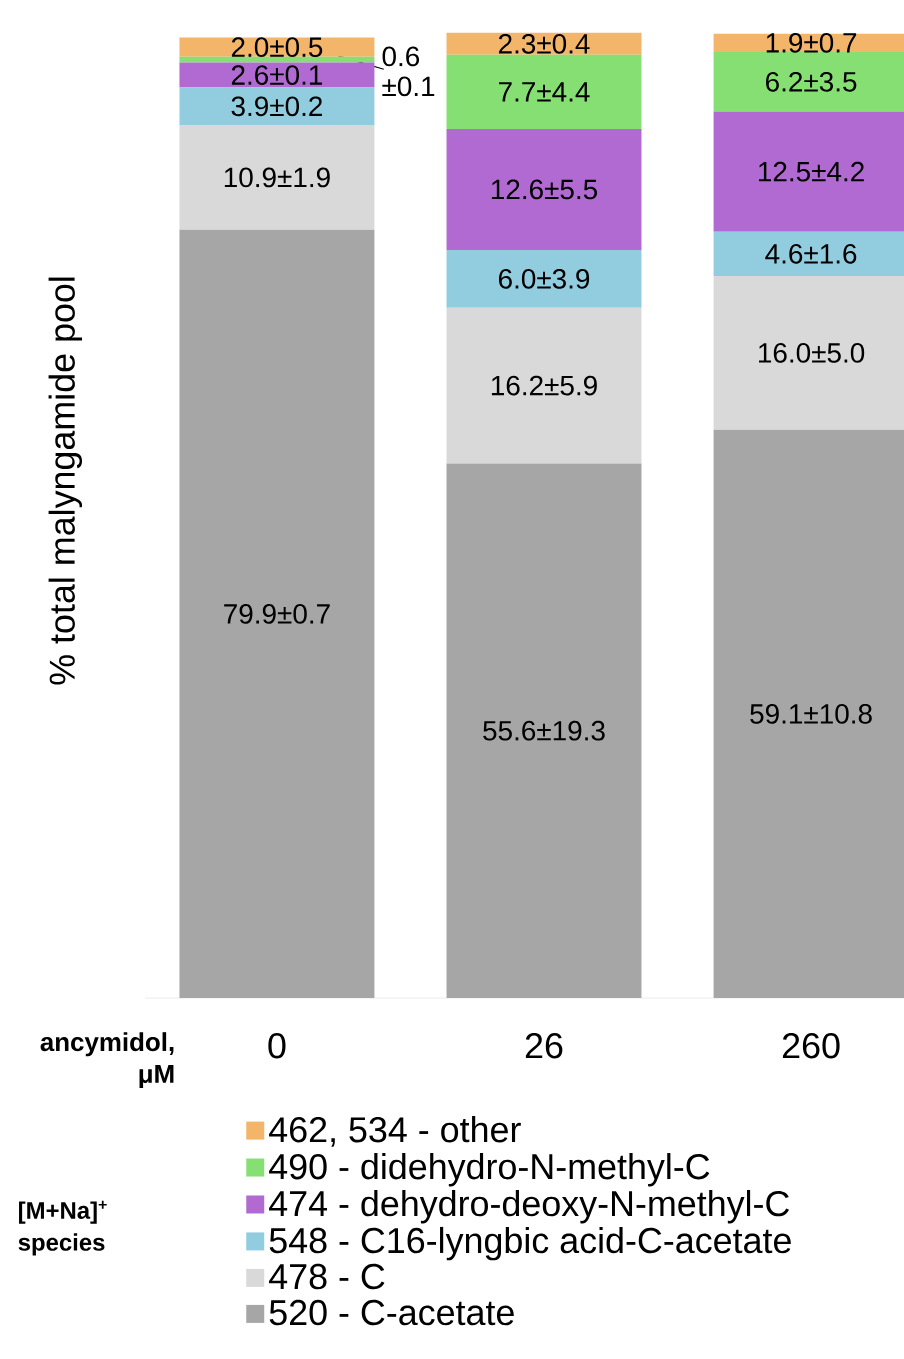 The height and width of the screenshot is (1359, 904). Describe the element at coordinates (544, 43) in the screenshot. I see `data-label: 2.3±0.4` at that location.